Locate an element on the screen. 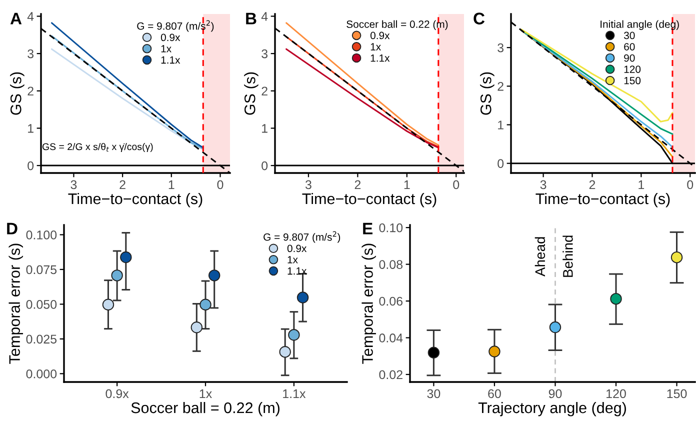 The width and height of the screenshot is (696, 424). y-tick-label: 0.075 is located at coordinates (41, 269).